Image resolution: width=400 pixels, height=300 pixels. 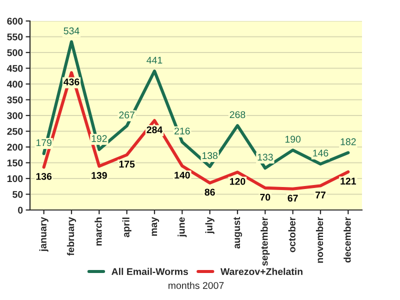 What do you see at coordinates (72, 82) in the screenshot?
I see `data-label: 436` at bounding box center [72, 82].